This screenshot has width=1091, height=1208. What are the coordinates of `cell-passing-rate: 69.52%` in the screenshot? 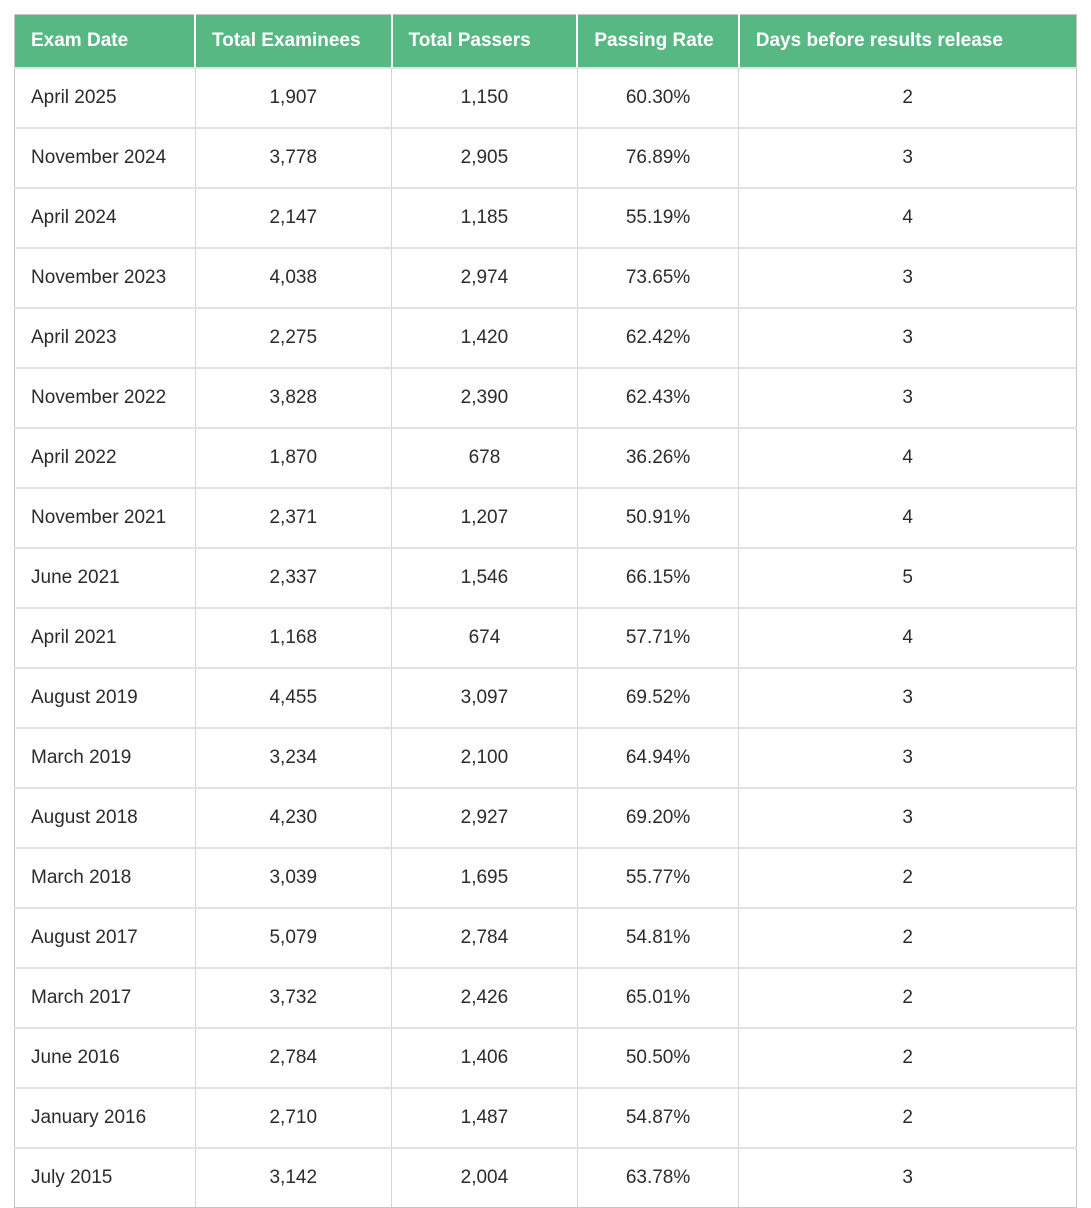 It's located at (657, 698).